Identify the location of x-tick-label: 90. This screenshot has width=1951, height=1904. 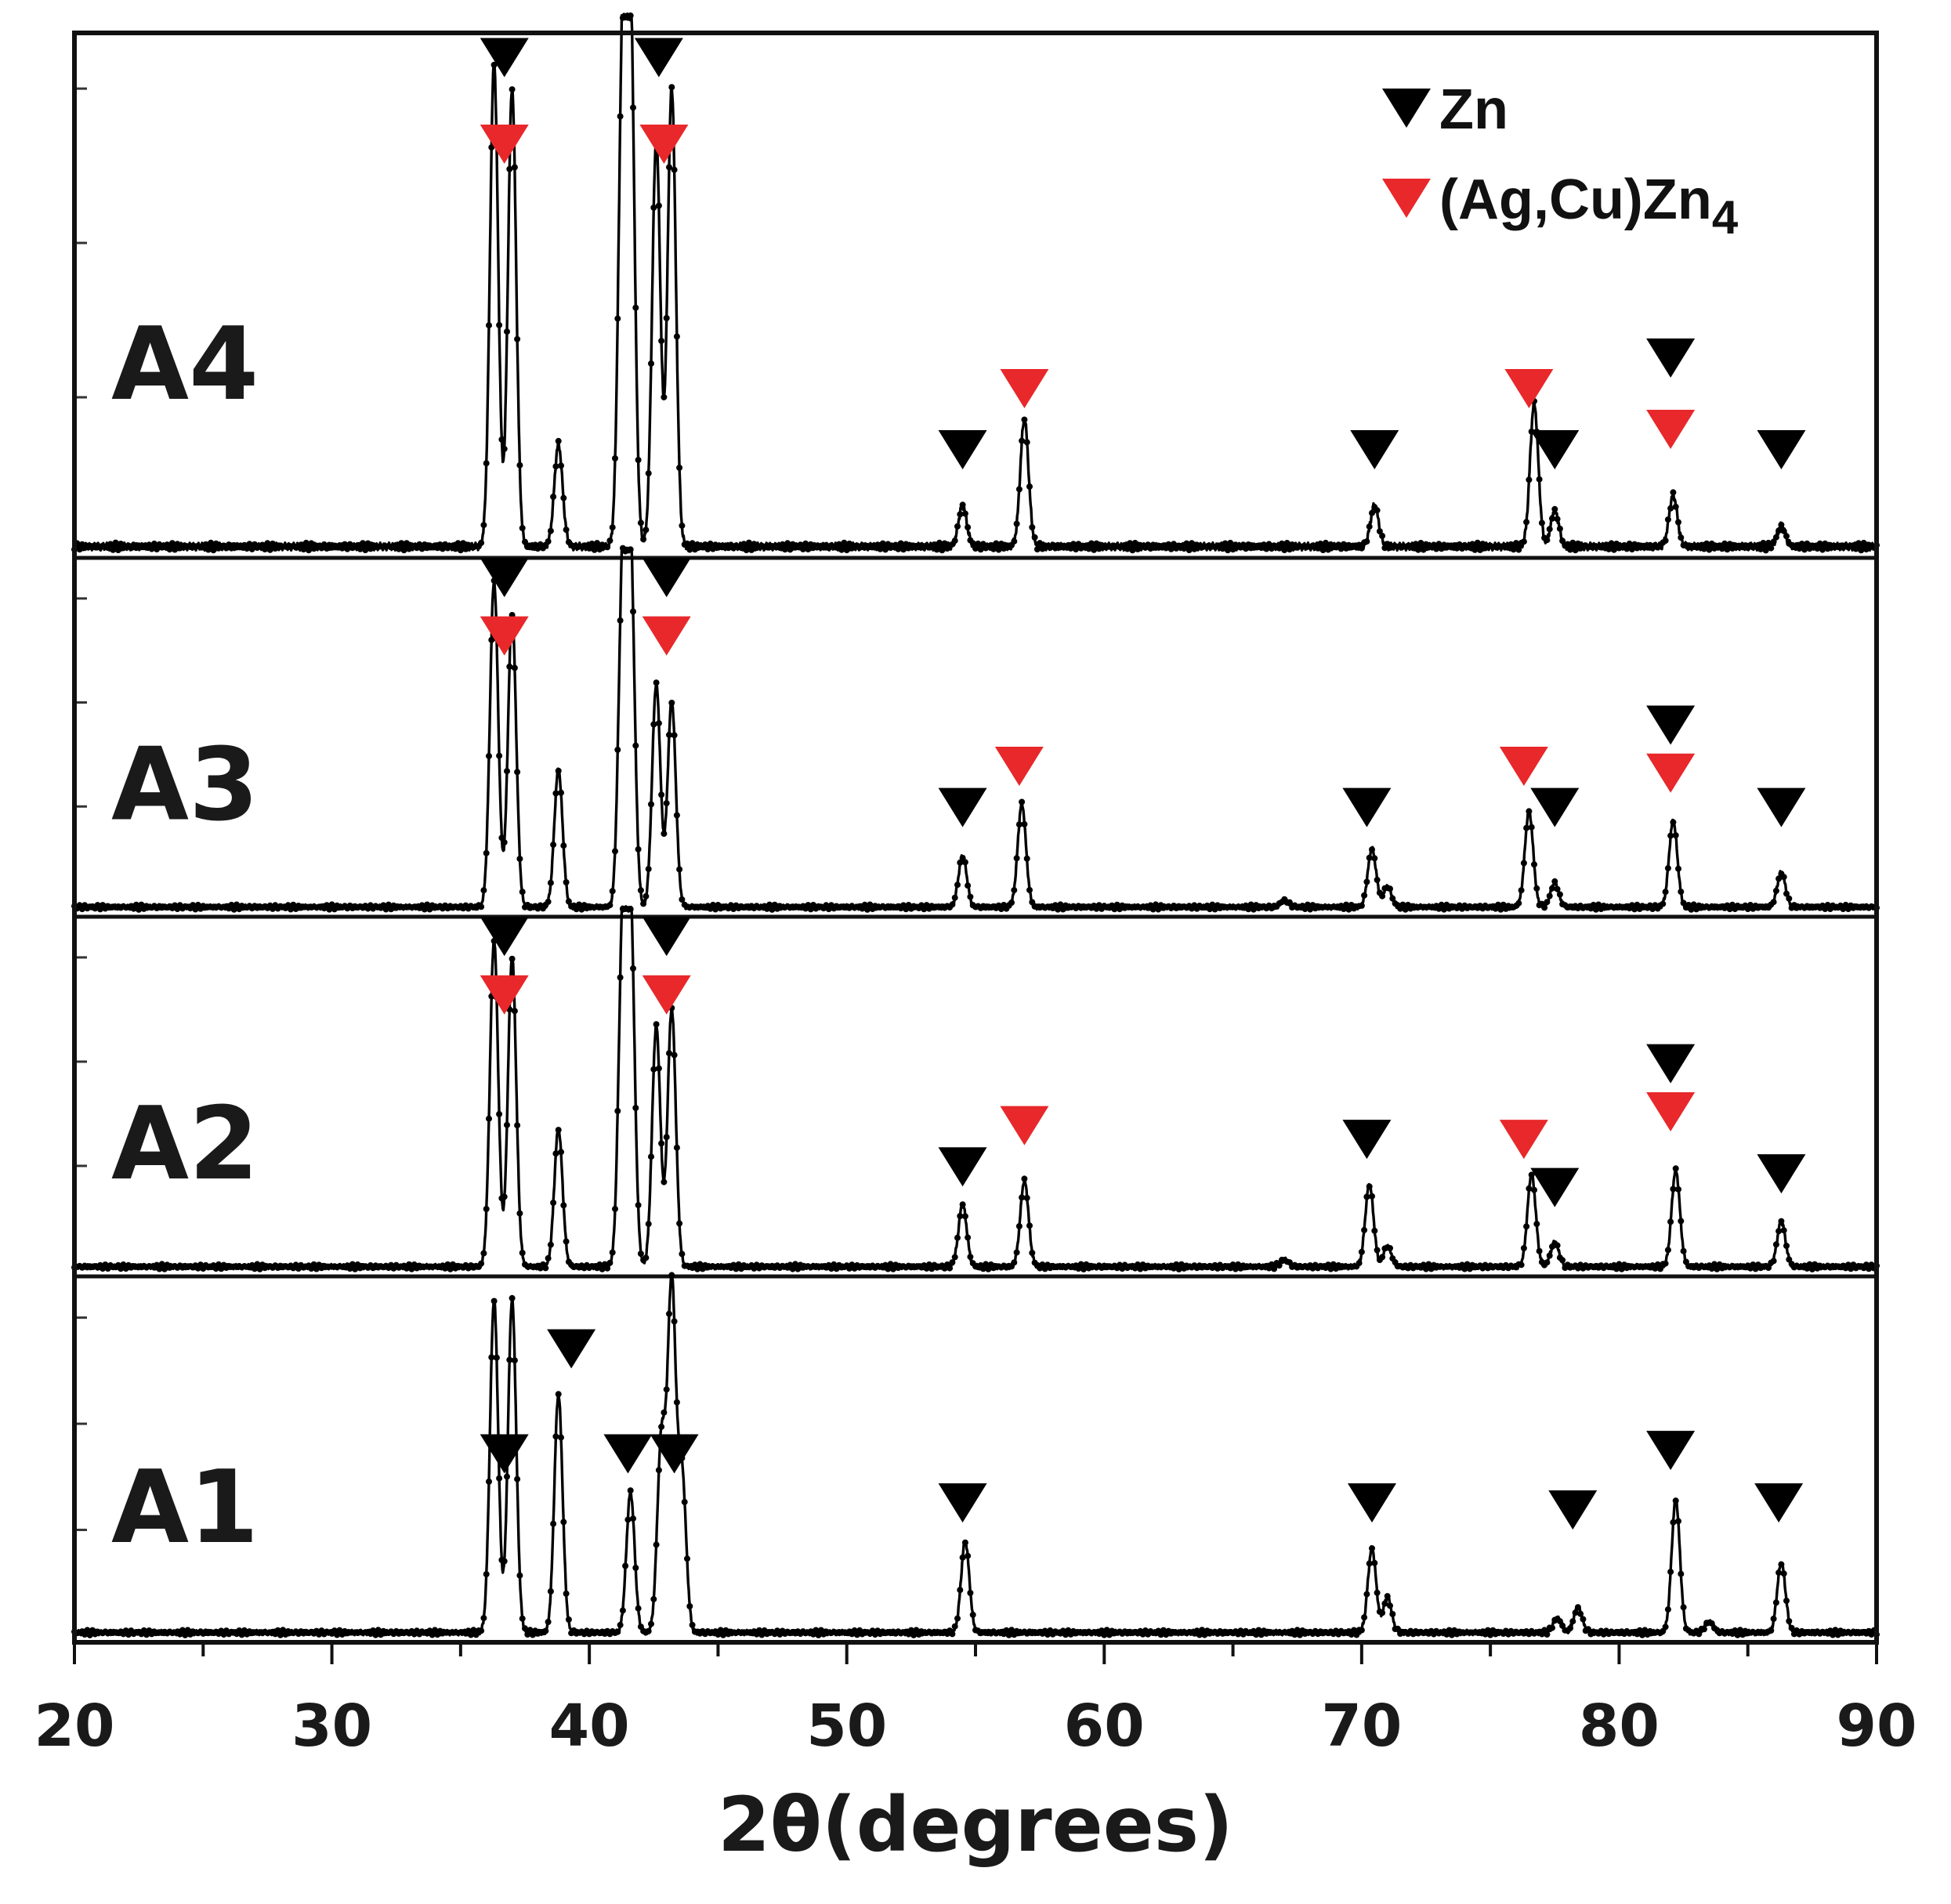
(1877, 1726).